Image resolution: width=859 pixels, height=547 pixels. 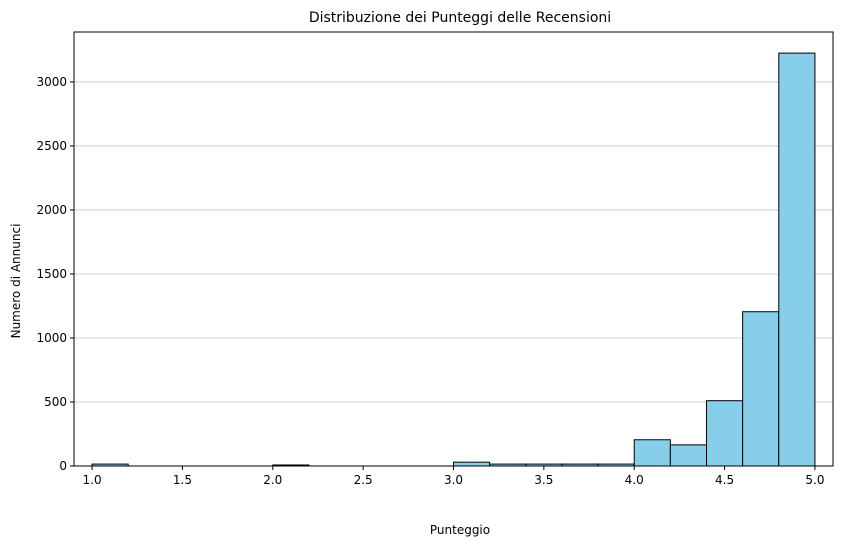 I want to click on x-tick-label: 4.0, so click(x=634, y=480).